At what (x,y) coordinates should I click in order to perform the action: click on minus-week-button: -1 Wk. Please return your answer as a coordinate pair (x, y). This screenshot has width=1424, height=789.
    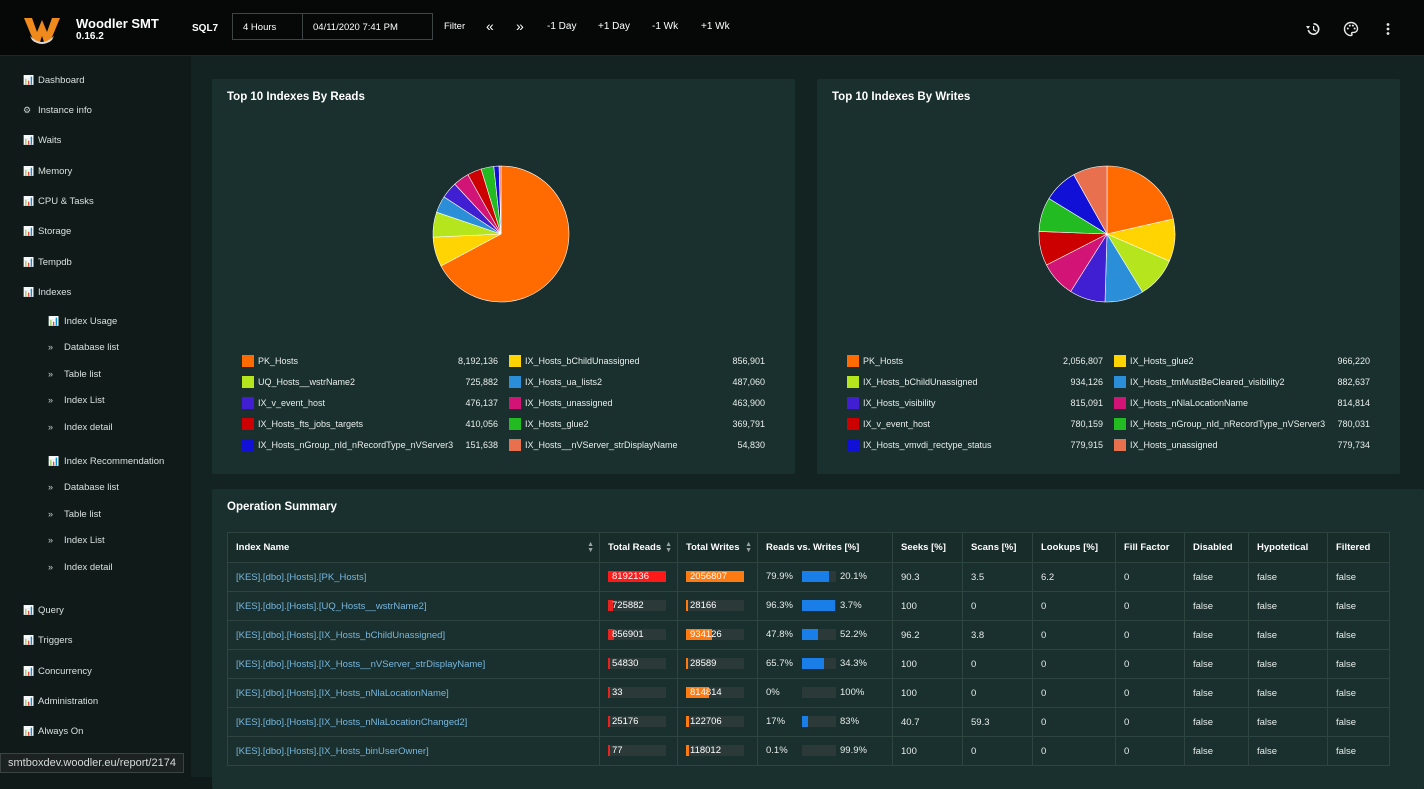
    Looking at the image, I should click on (665, 26).